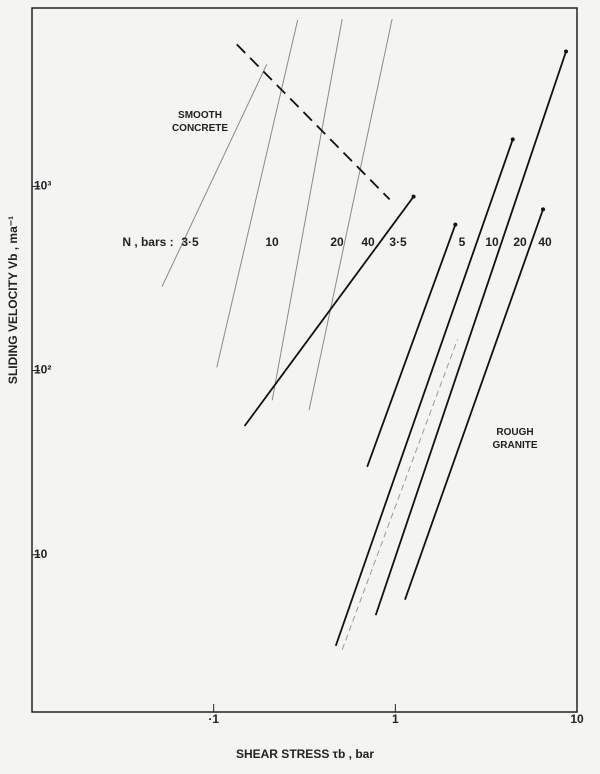 This screenshot has width=600, height=774. I want to click on annotation: ROUGH GRANITE, so click(515, 439).